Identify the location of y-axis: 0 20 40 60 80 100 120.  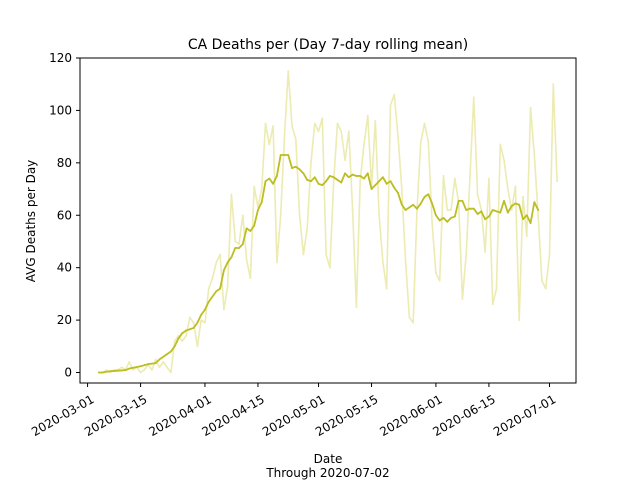
(64, 215).